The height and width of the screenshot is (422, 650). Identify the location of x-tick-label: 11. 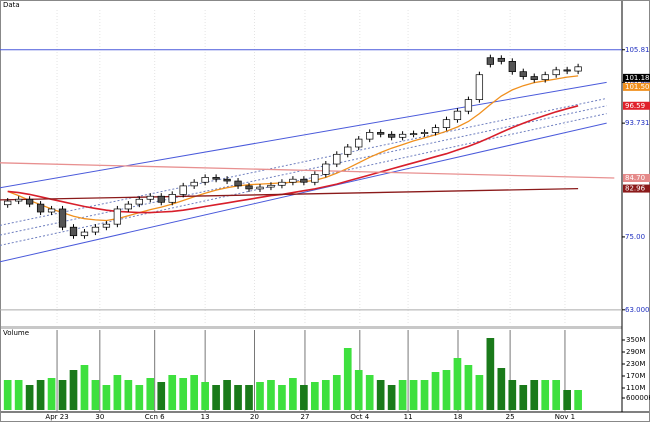
(408, 417).